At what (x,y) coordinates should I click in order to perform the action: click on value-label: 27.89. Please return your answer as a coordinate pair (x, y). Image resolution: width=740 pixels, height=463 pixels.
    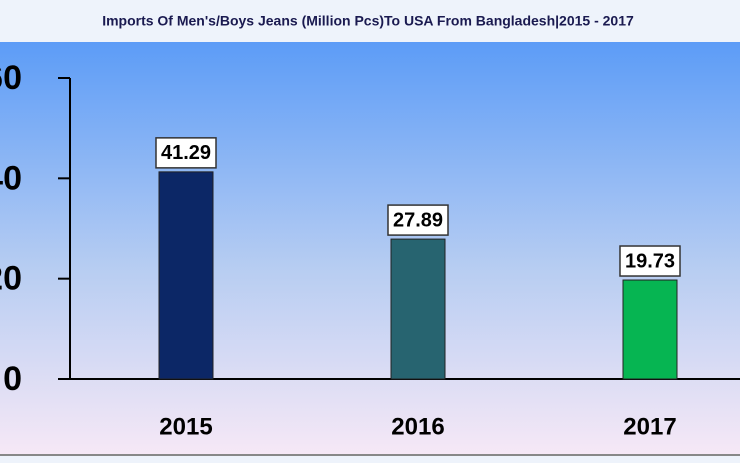
    Looking at the image, I should click on (418, 220).